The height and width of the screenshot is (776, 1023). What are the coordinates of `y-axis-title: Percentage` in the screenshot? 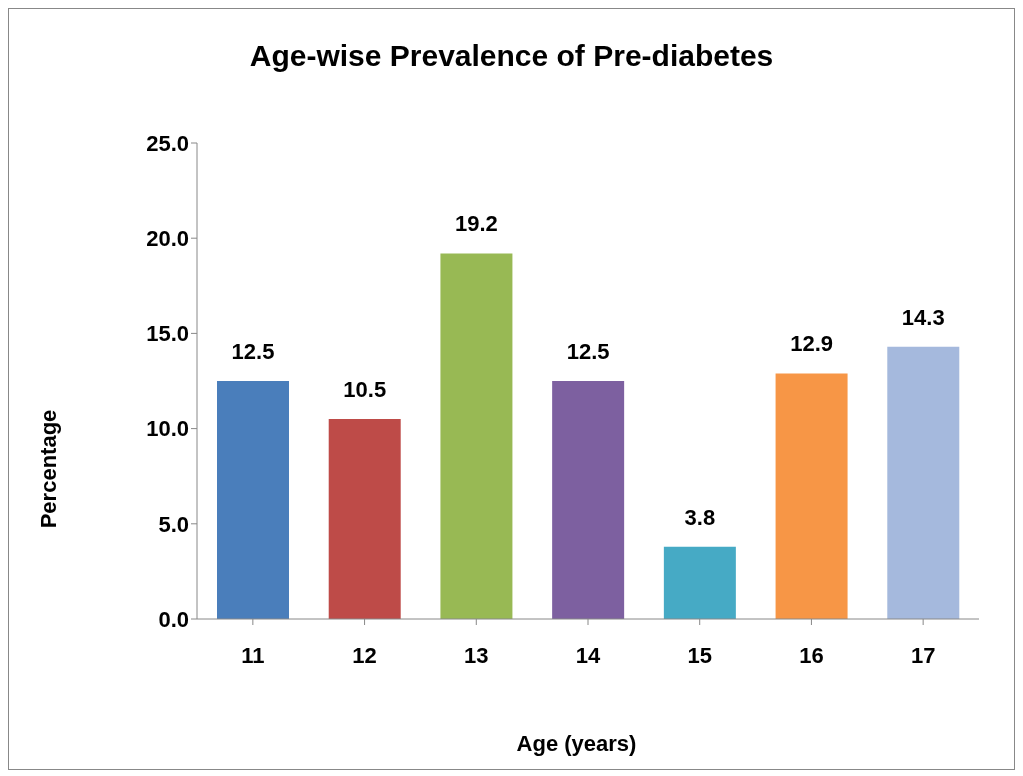 It's located at (49, 469).